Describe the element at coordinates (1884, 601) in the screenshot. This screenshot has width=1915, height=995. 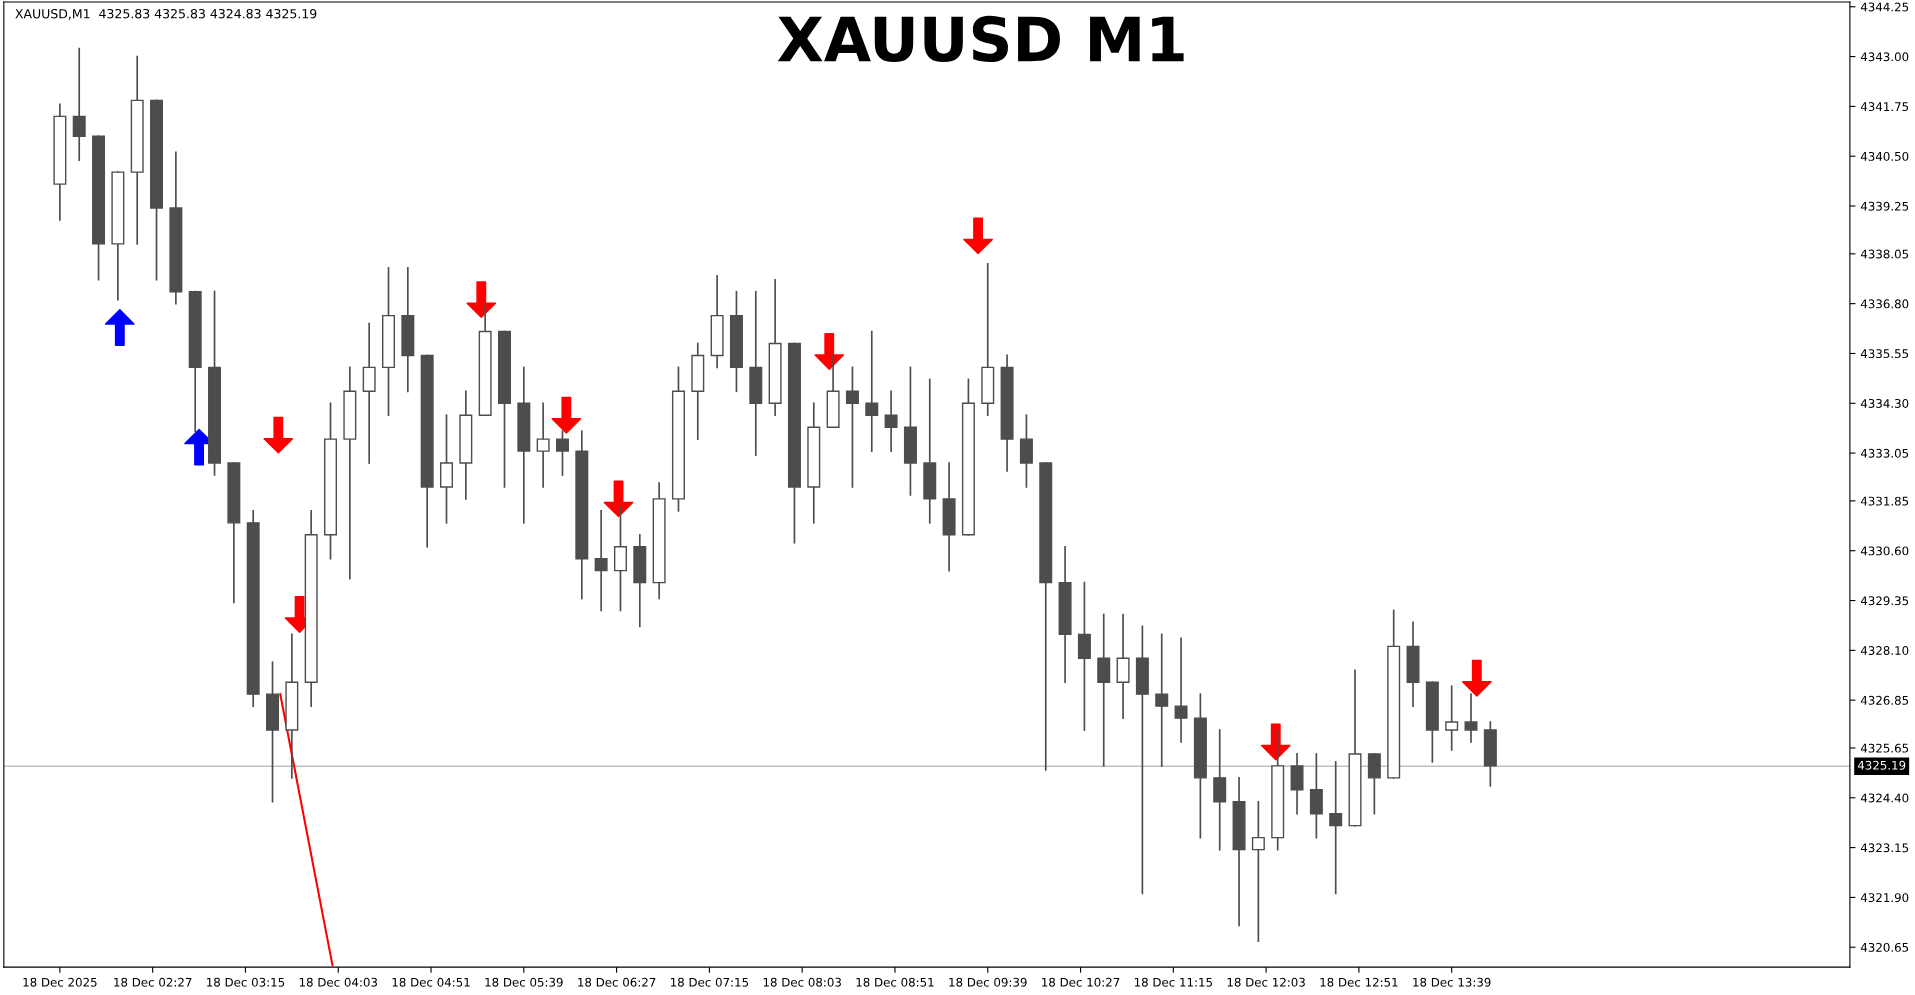
I see `y-tick-label: 4329.35` at that location.